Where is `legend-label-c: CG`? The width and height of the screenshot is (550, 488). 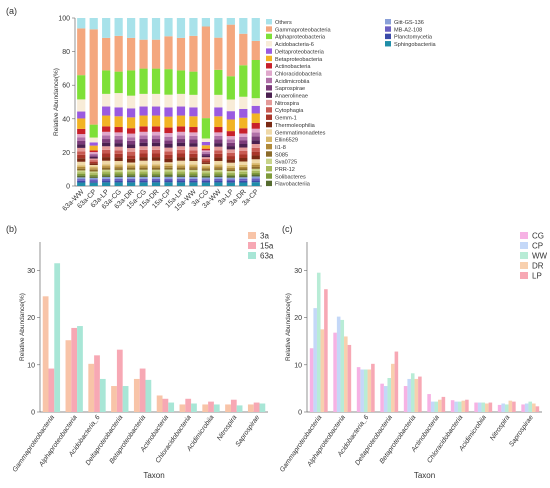 legend-label-c: CG is located at coordinates (538, 236).